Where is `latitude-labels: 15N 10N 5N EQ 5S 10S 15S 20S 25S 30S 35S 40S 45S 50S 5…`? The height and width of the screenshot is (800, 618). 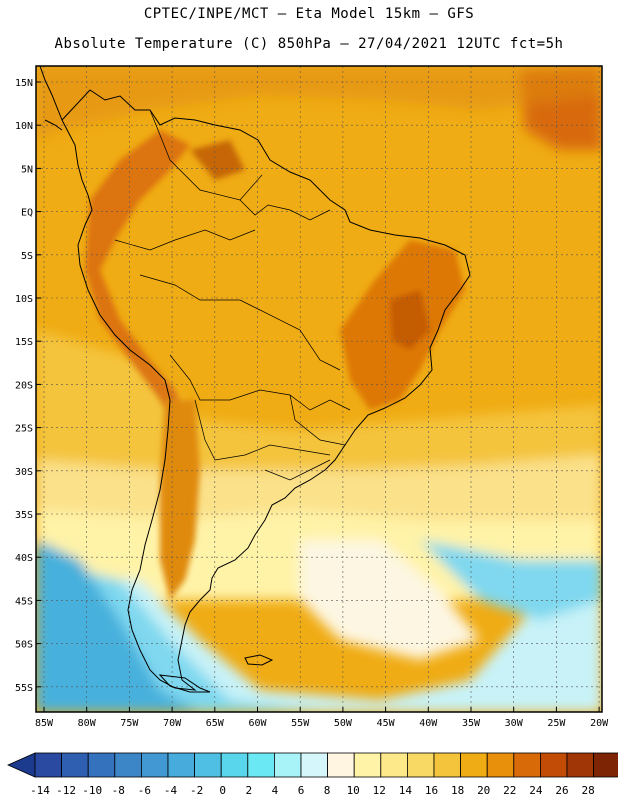 latitude-labels: 15N 10N 5N EQ 5S 10S 15S 20S 25S 30S 35S 40S 45S 50S 5… is located at coordinates (24, 386).